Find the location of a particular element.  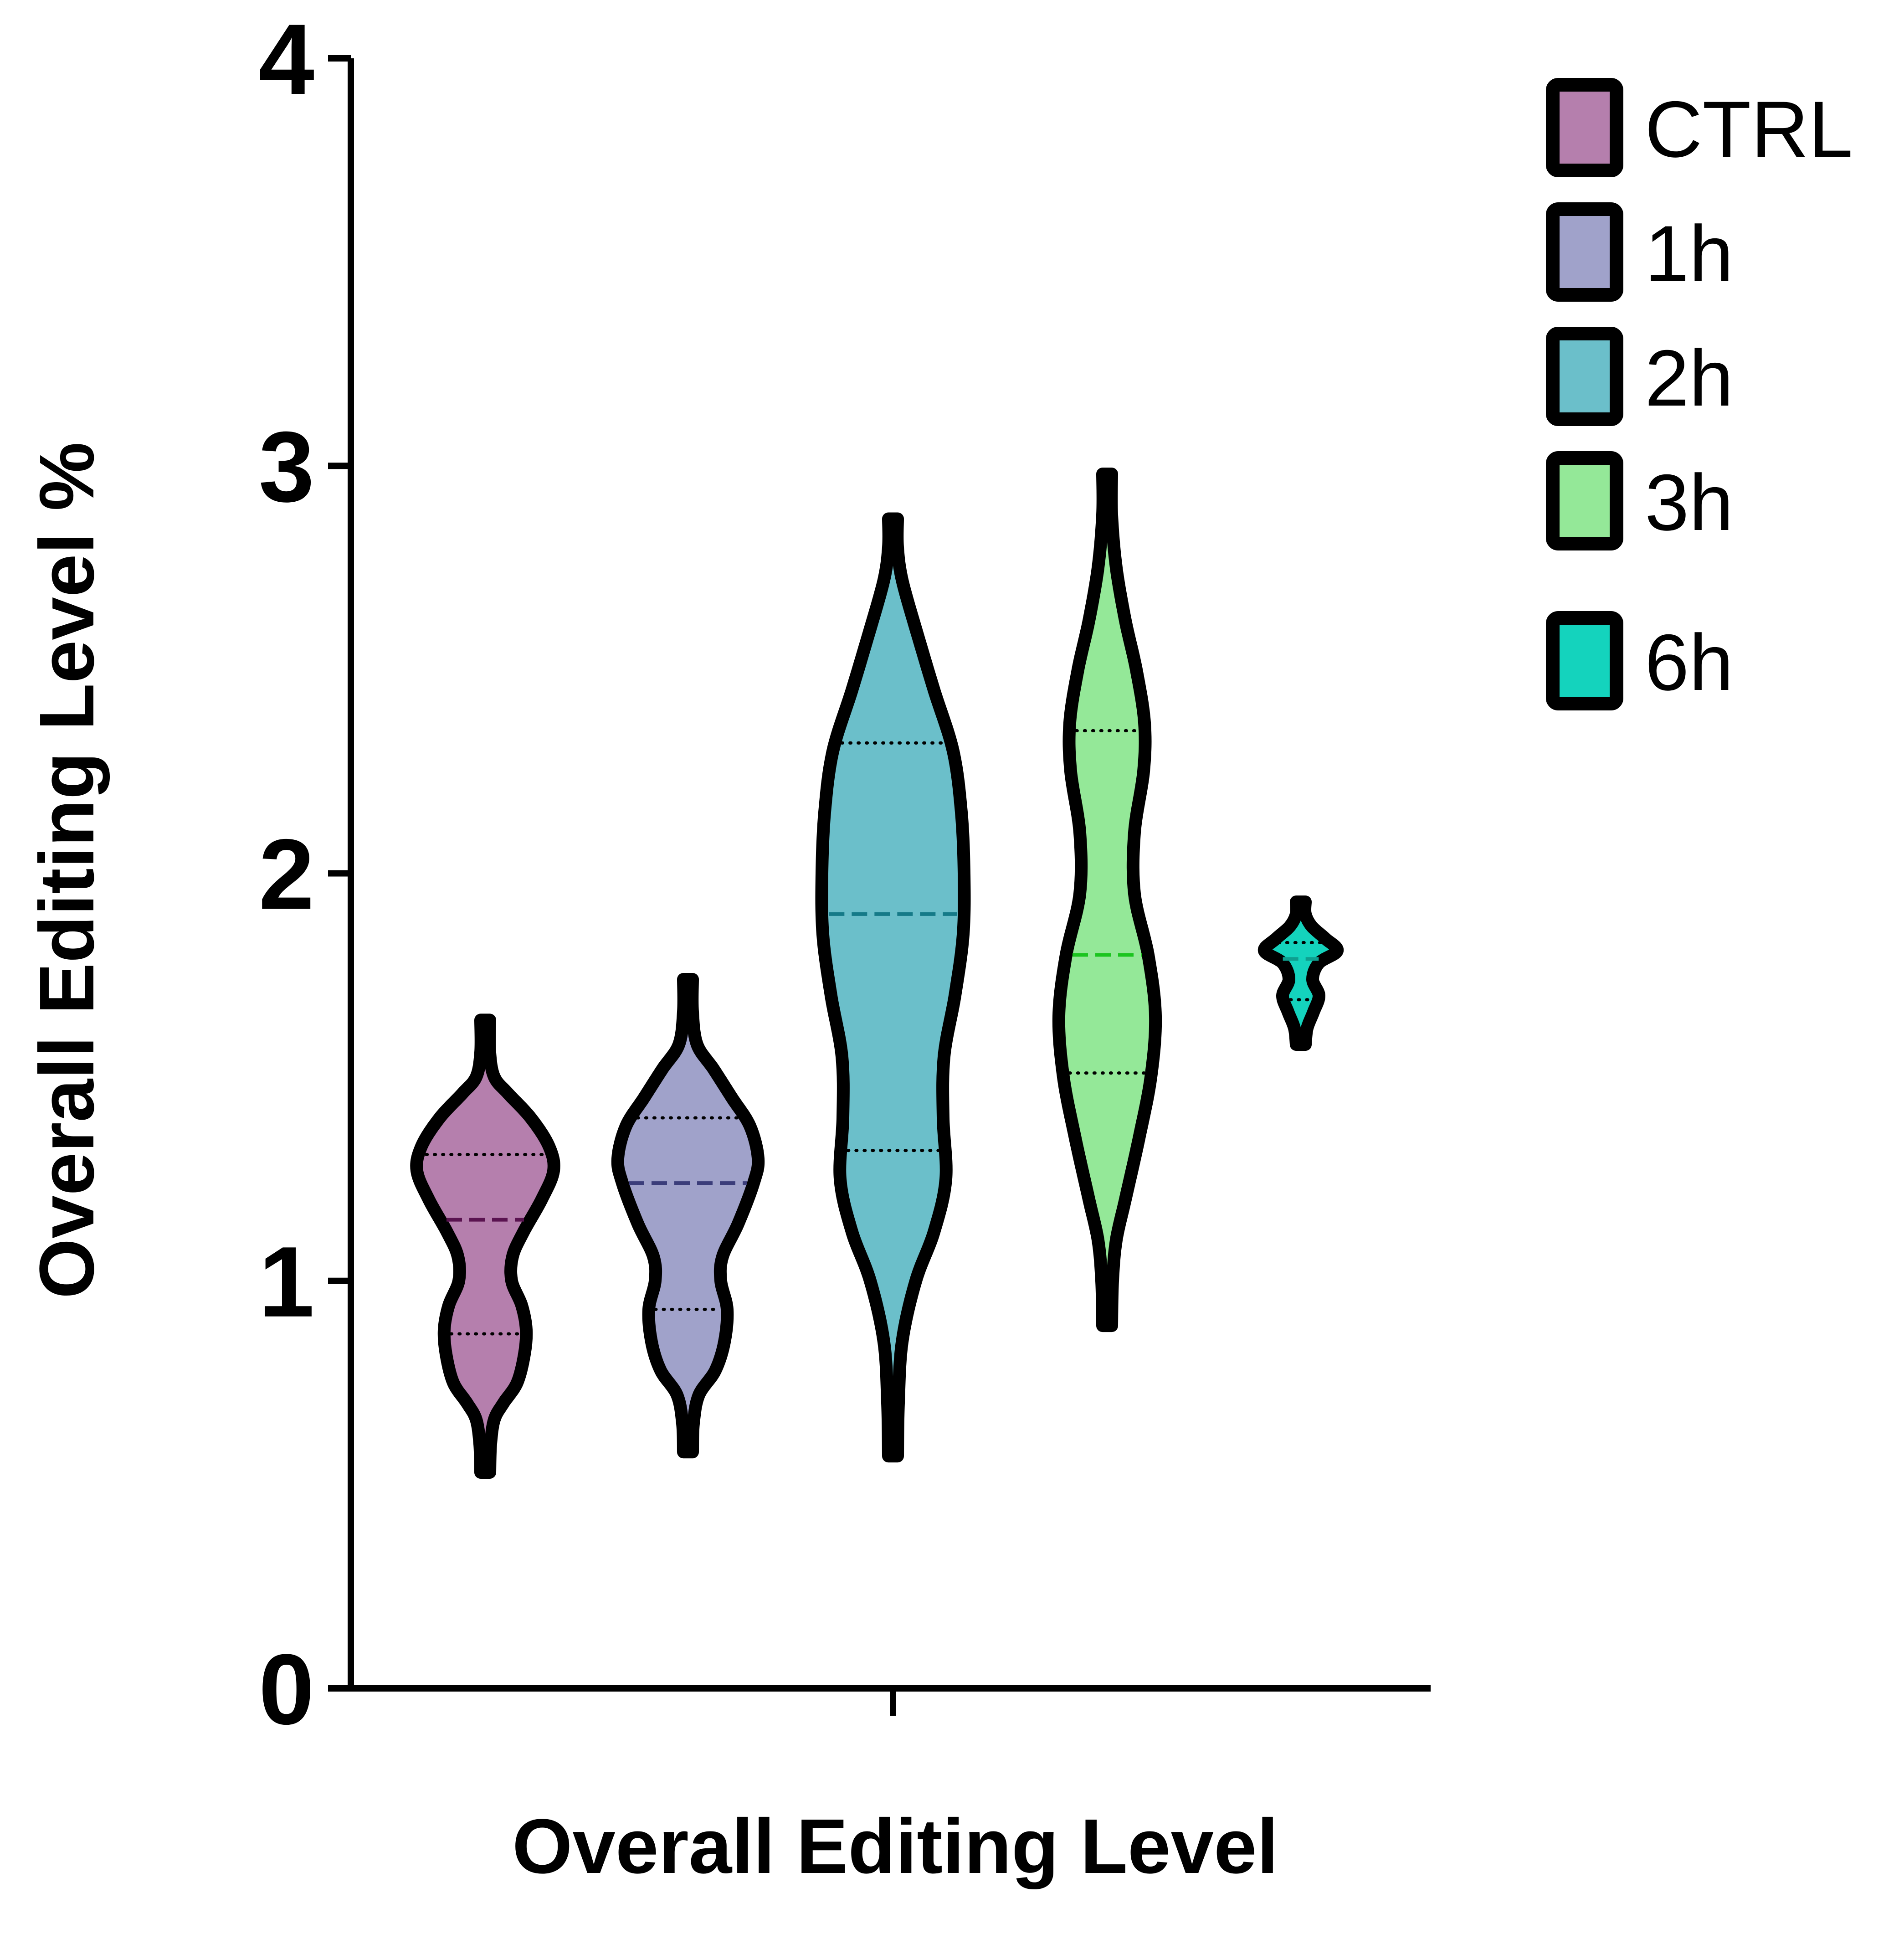

legend-item-2h: 2h is located at coordinates (1640, 376).